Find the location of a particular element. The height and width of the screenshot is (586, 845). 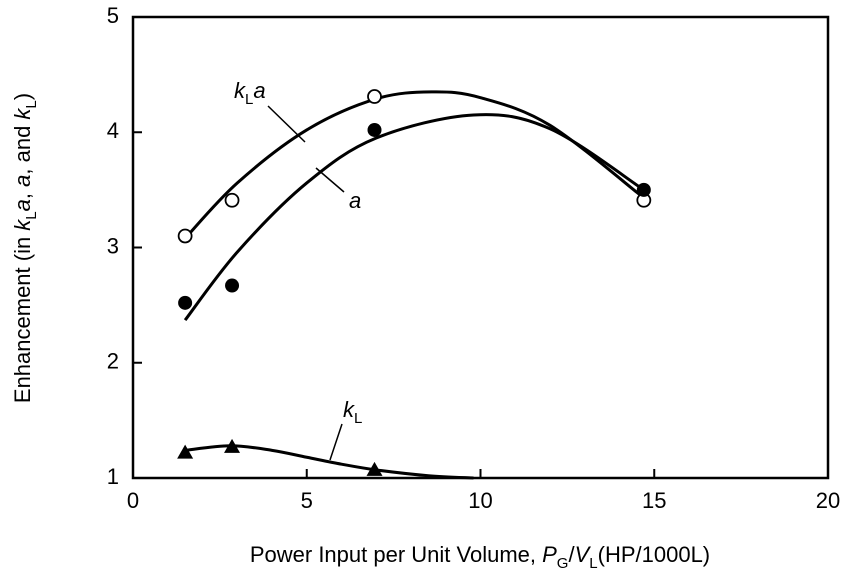

x-tick-label: 15 is located at coordinates (654, 500).